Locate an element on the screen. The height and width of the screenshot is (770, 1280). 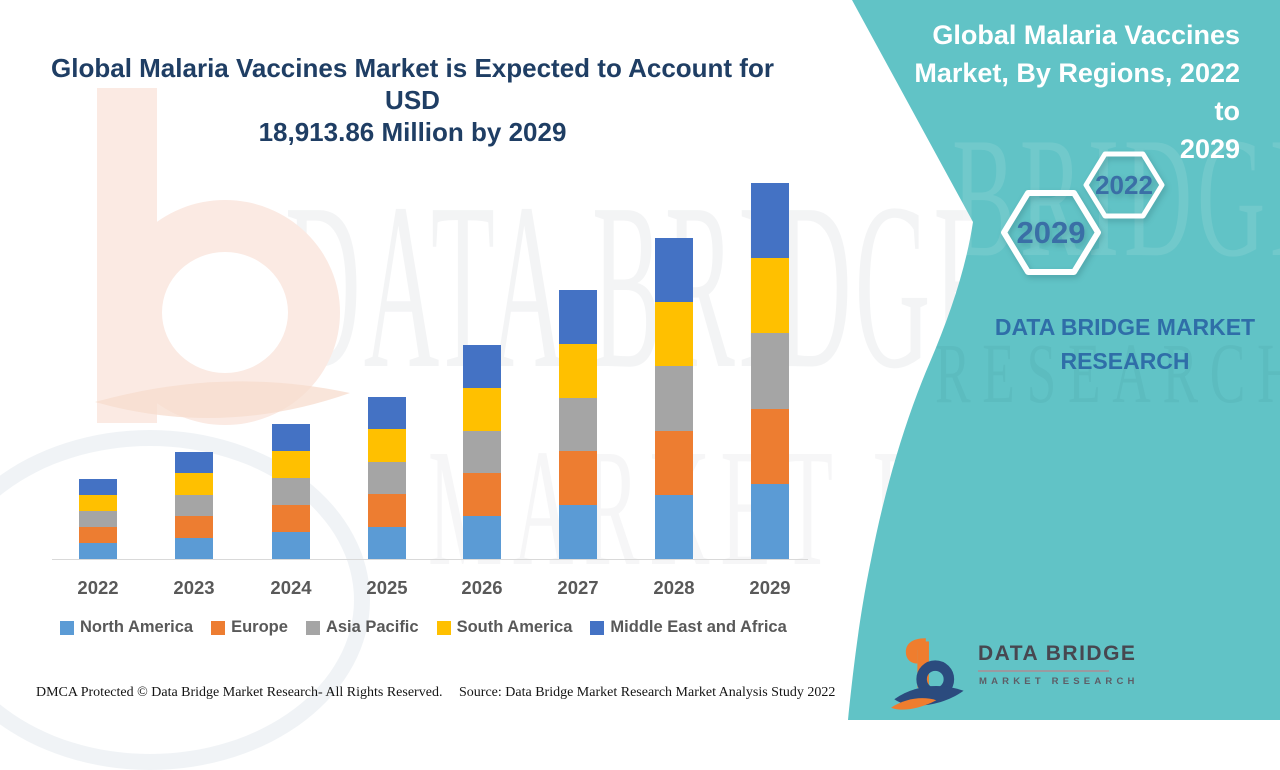
legend-item-asia-pacific: Asia Pacific is located at coordinates (362, 627).